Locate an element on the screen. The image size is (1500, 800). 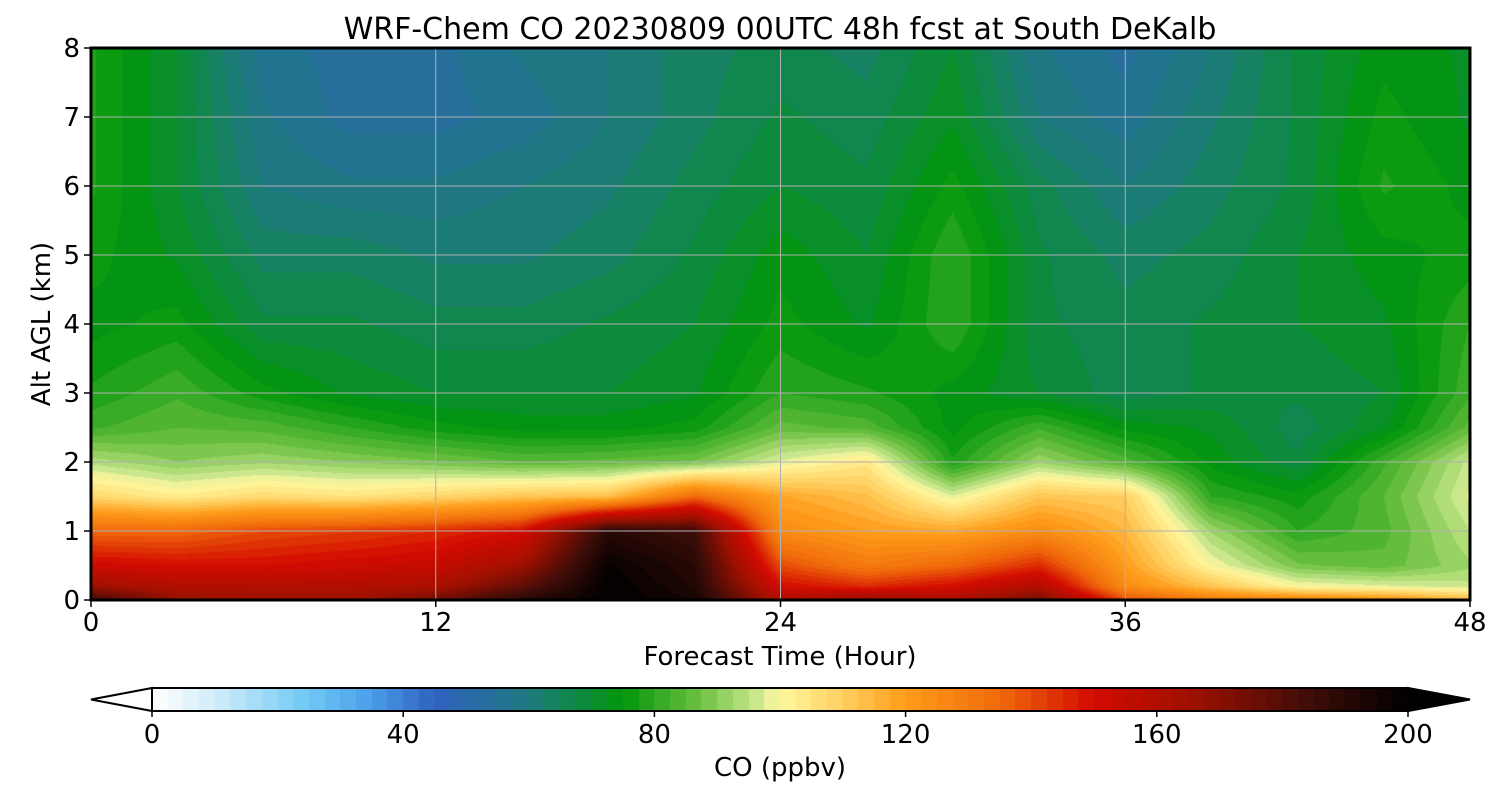
colorbar-high-extension is located at coordinates (1439, 699).